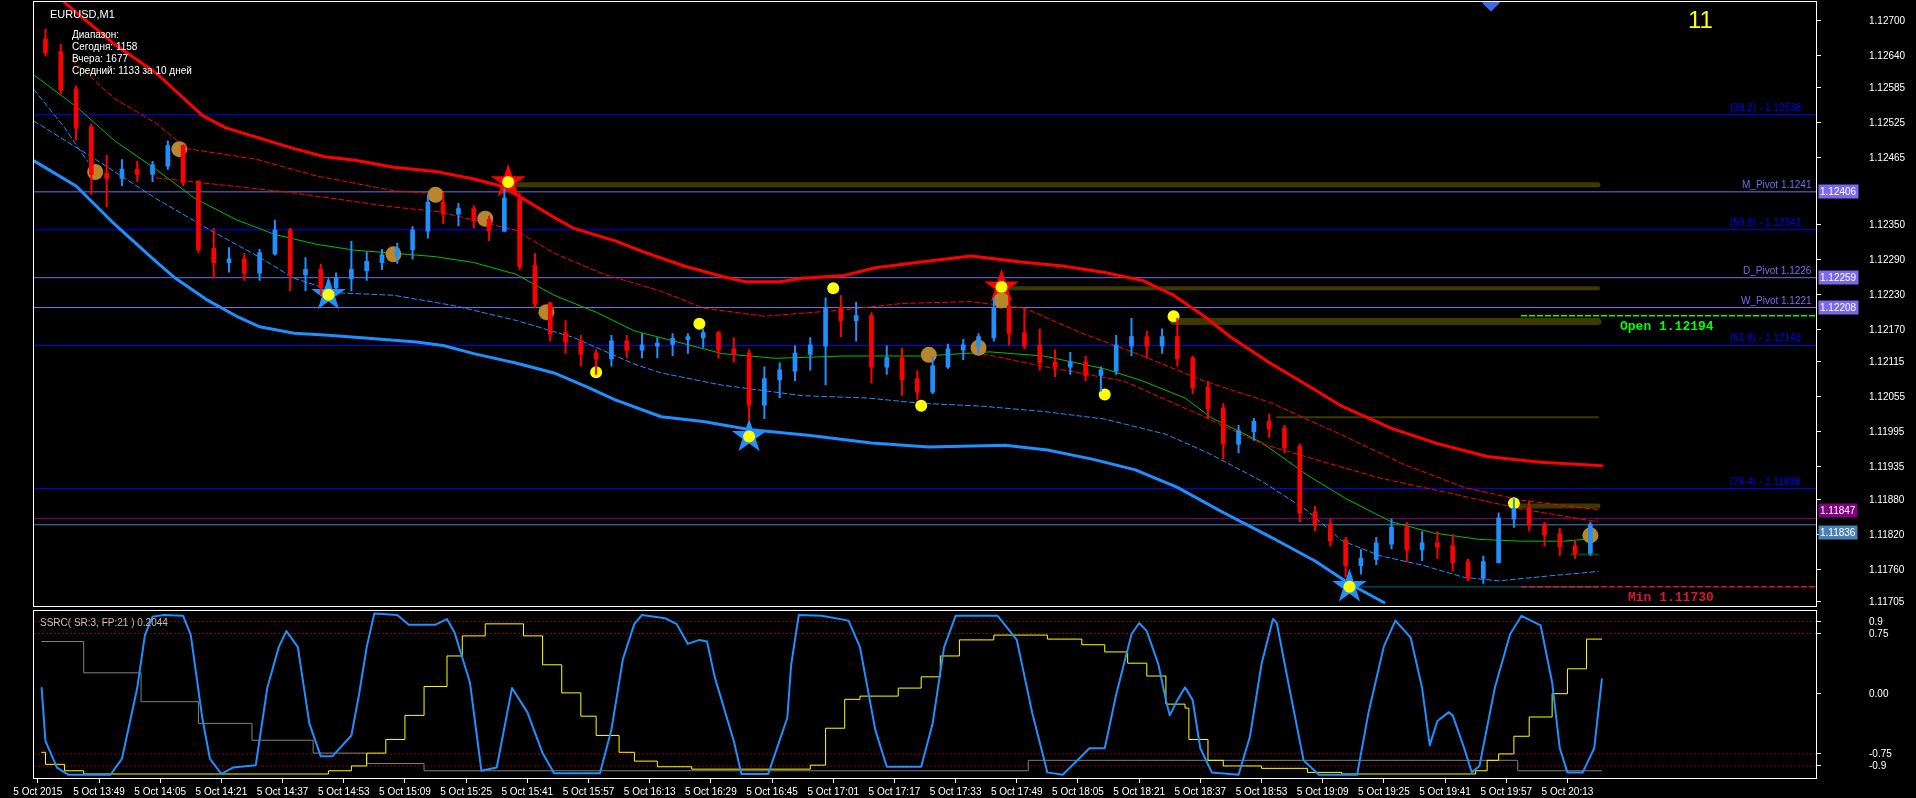 Image resolution: width=1916 pixels, height=798 pixels. Describe the element at coordinates (1887, 122) in the screenshot. I see `y-tick-label: 1.12525` at that location.